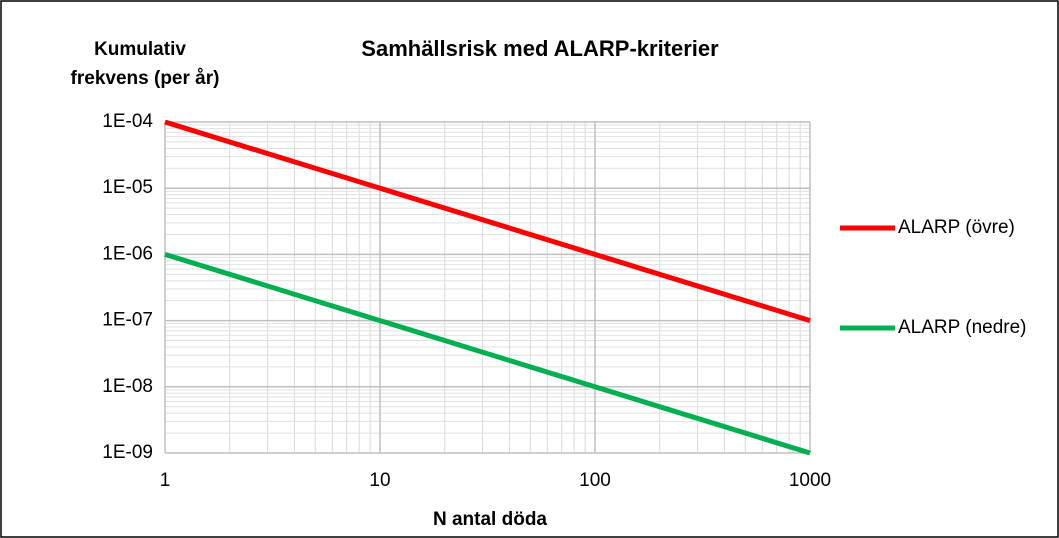 The height and width of the screenshot is (538, 1059). I want to click on legend-label: ALARP (övre), so click(956, 227).